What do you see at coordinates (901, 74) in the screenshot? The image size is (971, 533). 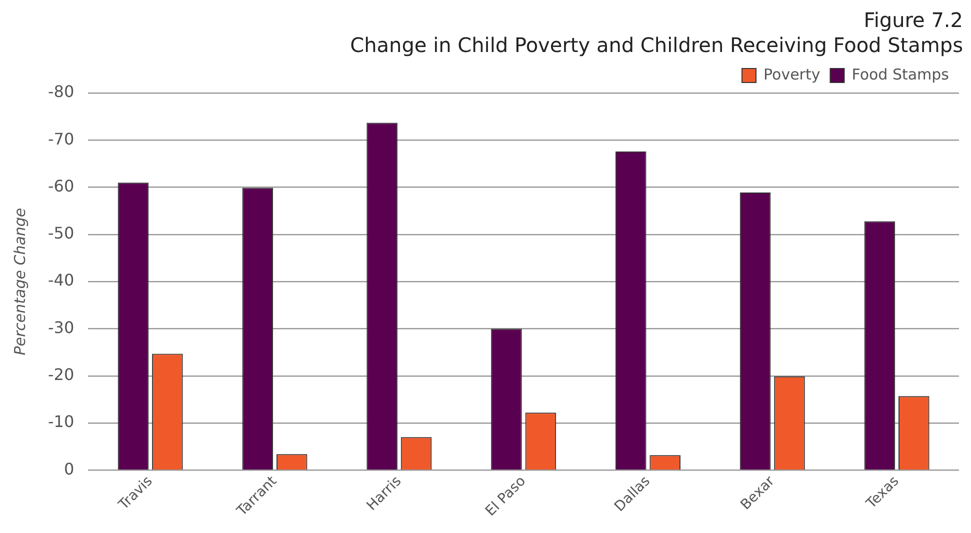 I see `legend-label: Food Stamps` at bounding box center [901, 74].